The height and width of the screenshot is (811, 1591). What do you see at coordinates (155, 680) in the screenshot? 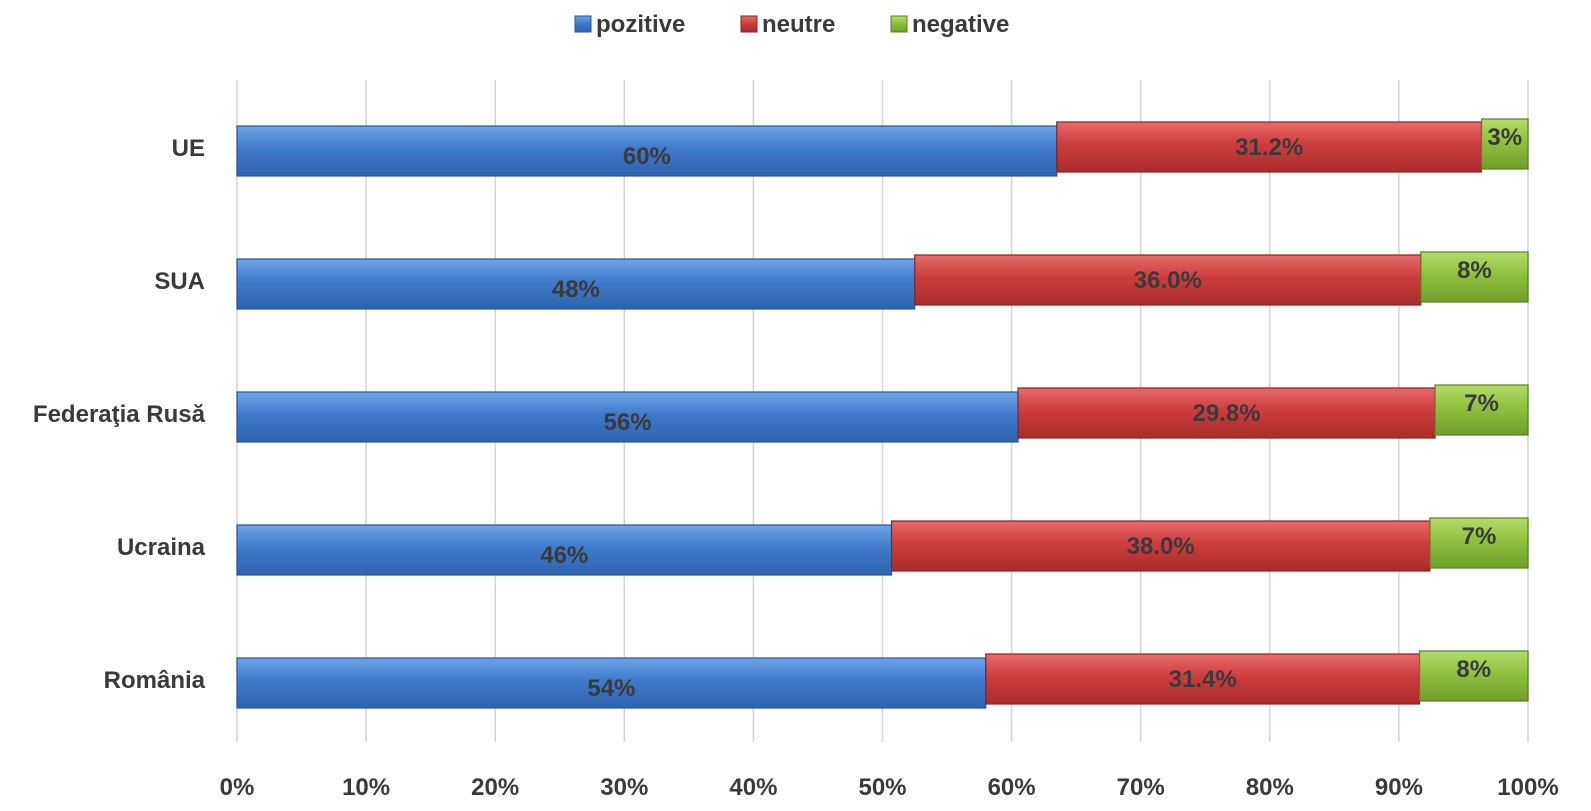
I see `category-label: România` at bounding box center [155, 680].